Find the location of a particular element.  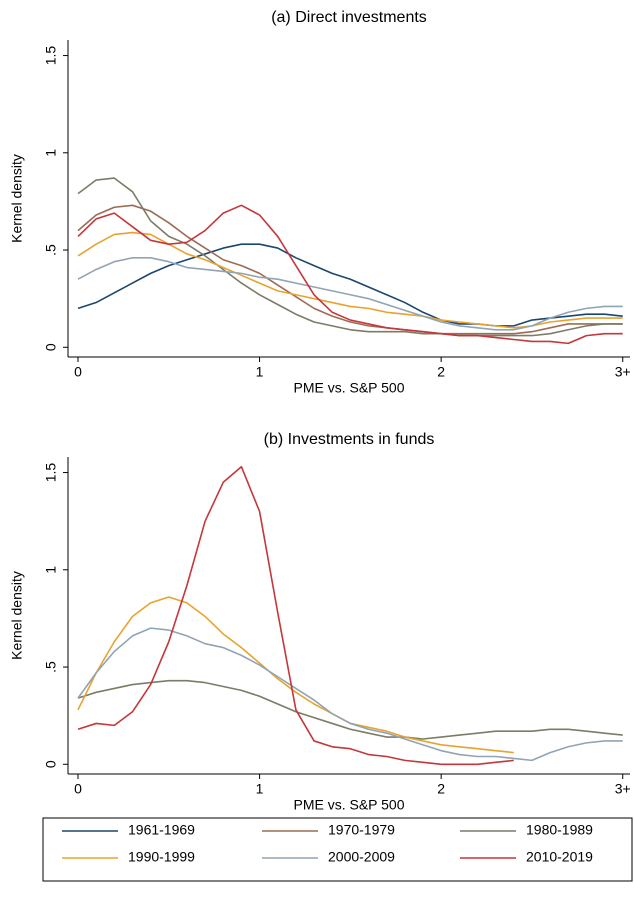

legend-label: 1961-1969 is located at coordinates (161, 830).